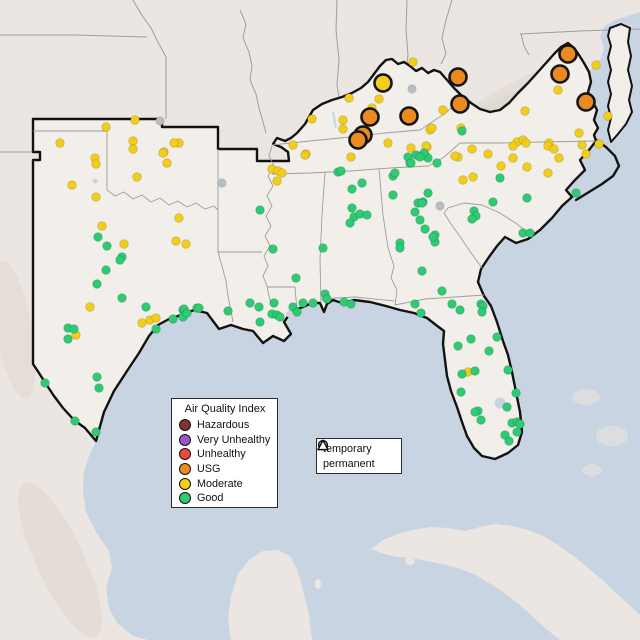 Image resolution: width=640 pixels, height=640 pixels. What do you see at coordinates (383, 83) in the screenshot?
I see `station-marker-moderate-temporary` at bounding box center [383, 83].